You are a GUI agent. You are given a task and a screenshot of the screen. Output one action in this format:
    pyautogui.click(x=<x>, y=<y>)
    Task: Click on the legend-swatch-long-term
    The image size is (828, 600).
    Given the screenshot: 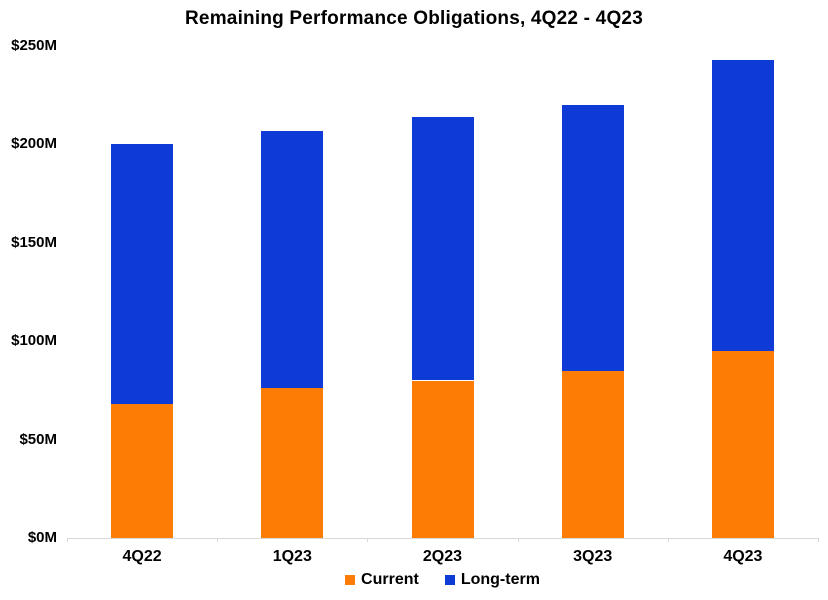 What is the action you would take?
    pyautogui.click(x=449, y=580)
    